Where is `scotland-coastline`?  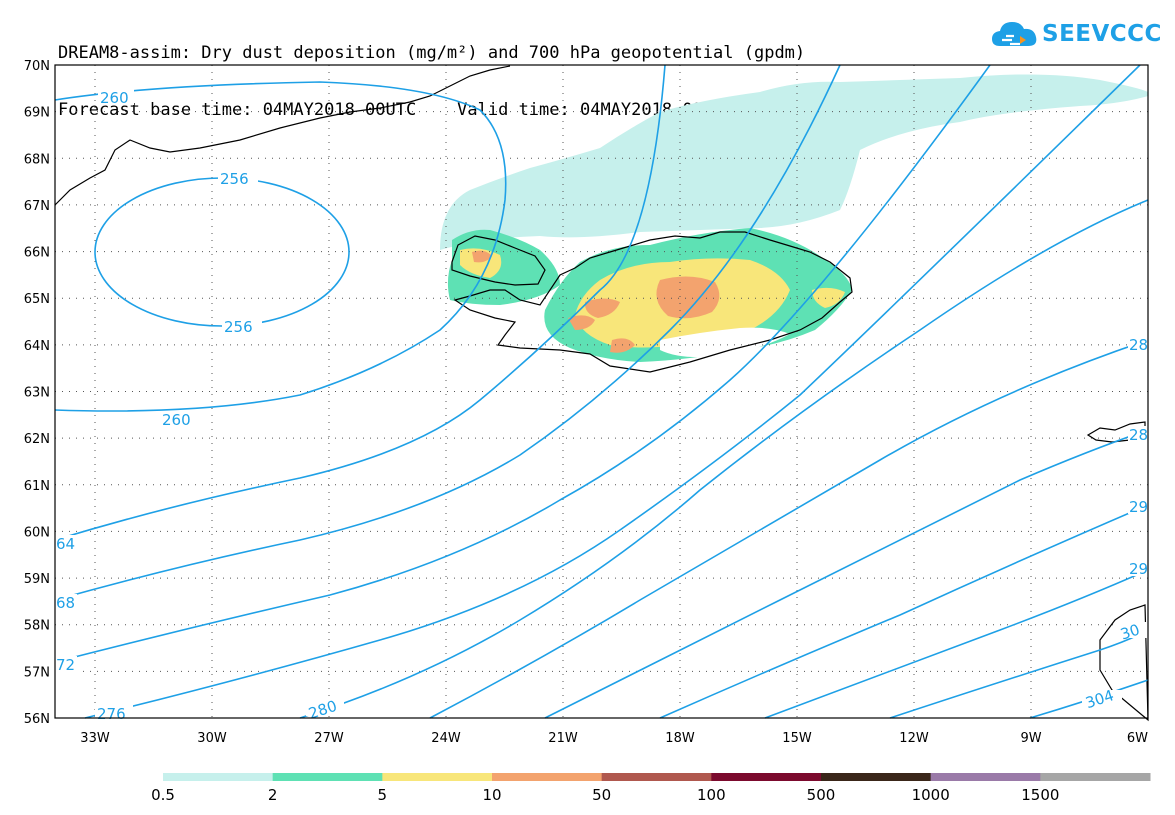
scotland-coastline is located at coordinates (1124, 663).